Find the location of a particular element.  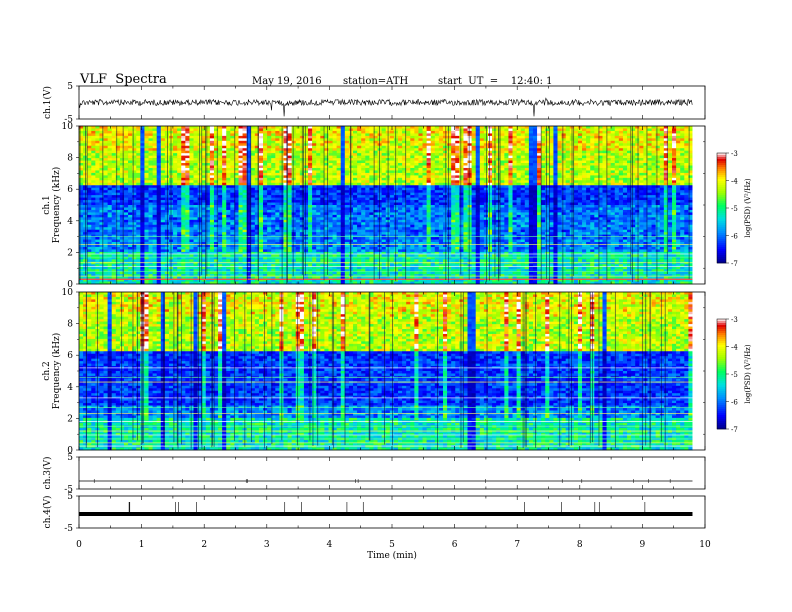

xtick-9: 9 is located at coordinates (643, 545).